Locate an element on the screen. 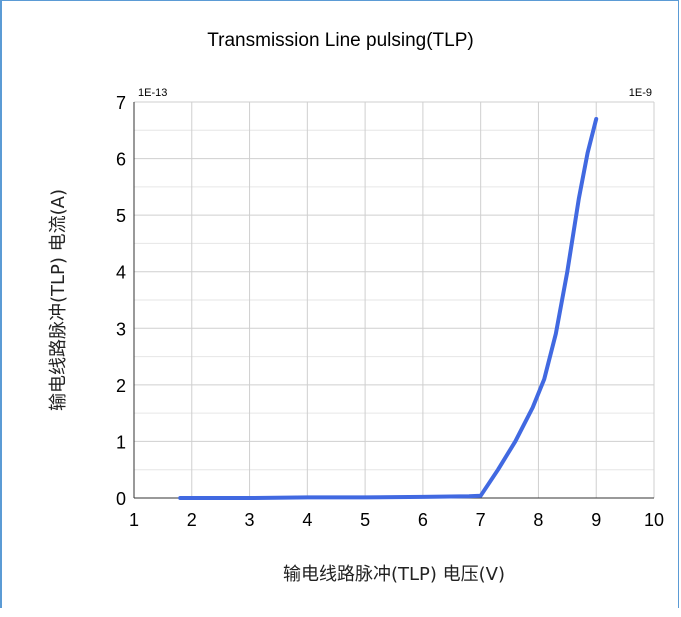 The image size is (681, 617). x-axis-label: 输电线路脉冲(TLP) 电压(V) is located at coordinates (394, 574).